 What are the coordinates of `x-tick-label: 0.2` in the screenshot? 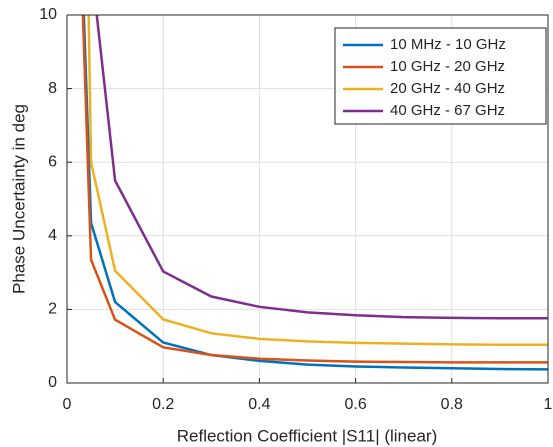 It's located at (163, 404).